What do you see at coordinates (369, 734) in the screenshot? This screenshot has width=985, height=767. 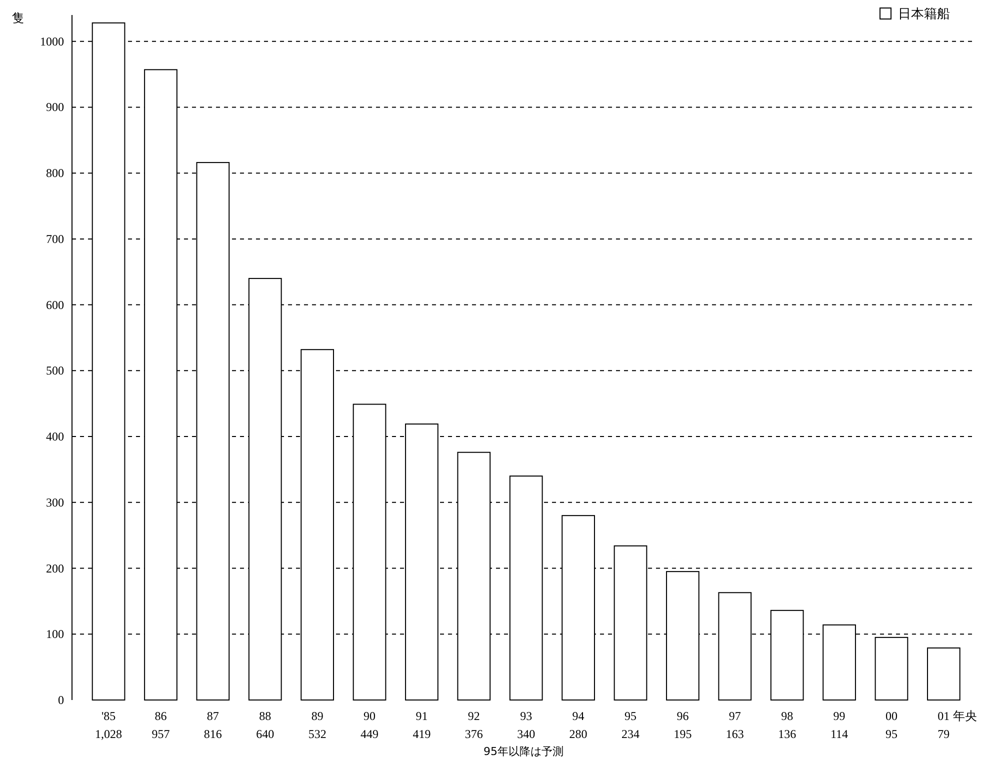 I see `text: 449` at bounding box center [369, 734].